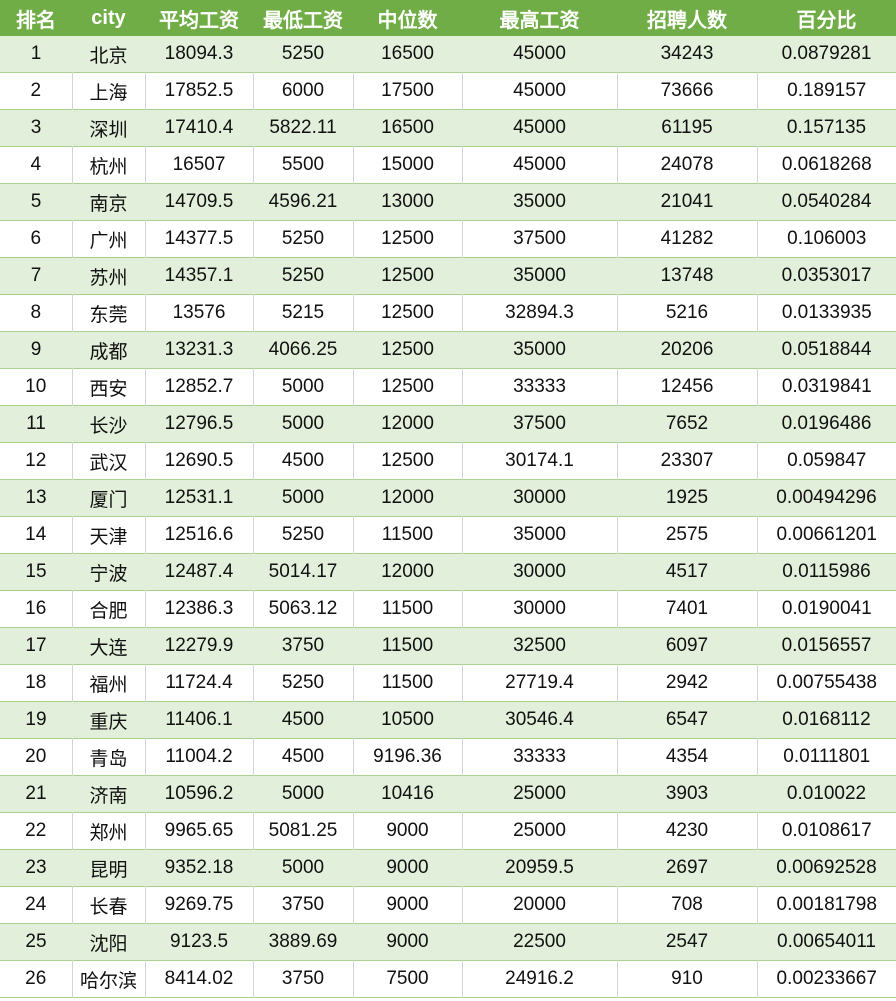 The width and height of the screenshot is (896, 1001). What do you see at coordinates (687, 498) in the screenshot?
I see `cell-job-count: 1925` at bounding box center [687, 498].